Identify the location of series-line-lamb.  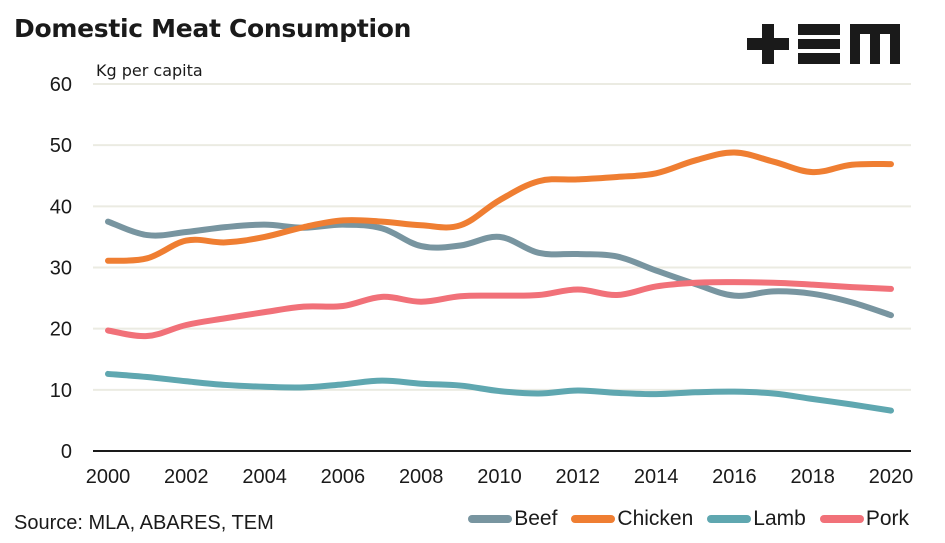
(499, 392).